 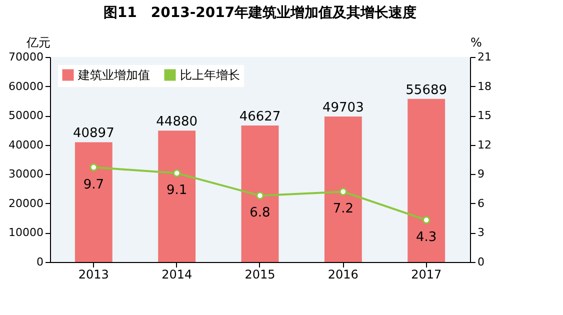 I want to click on y-tick-label: 30000, so click(x=26, y=174).